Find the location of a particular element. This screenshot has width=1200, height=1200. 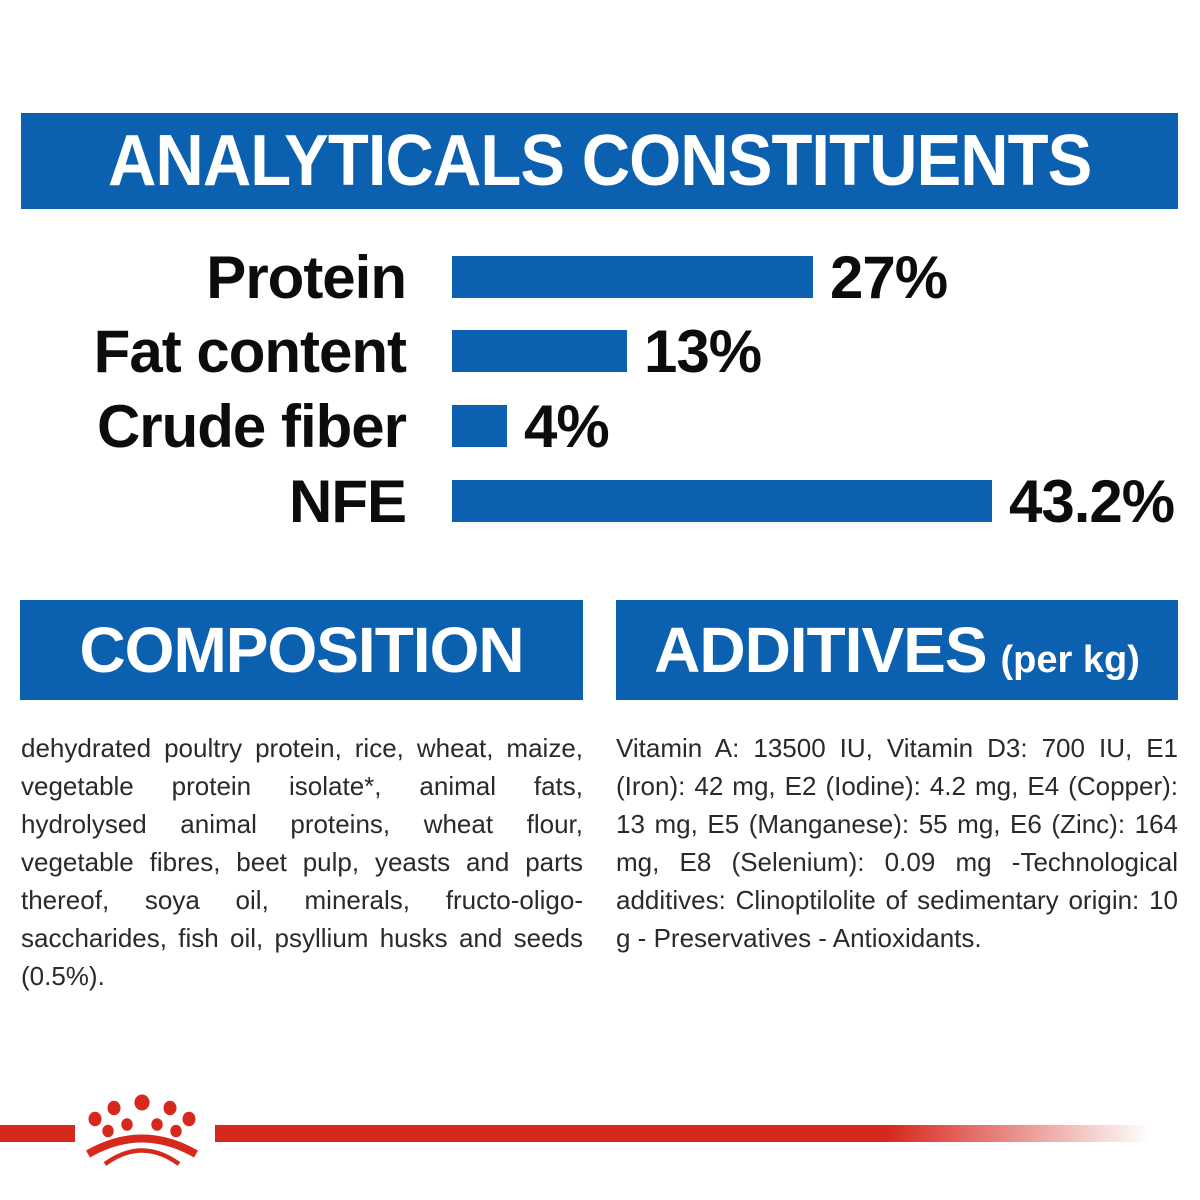

bar-protein is located at coordinates (632, 277).